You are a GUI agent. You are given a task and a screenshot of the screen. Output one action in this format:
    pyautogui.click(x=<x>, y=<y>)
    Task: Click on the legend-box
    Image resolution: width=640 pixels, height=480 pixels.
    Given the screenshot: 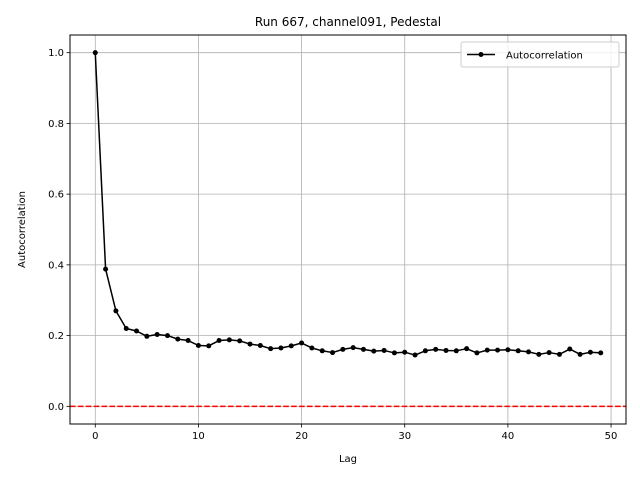 What is the action you would take?
    pyautogui.click(x=540, y=54)
    